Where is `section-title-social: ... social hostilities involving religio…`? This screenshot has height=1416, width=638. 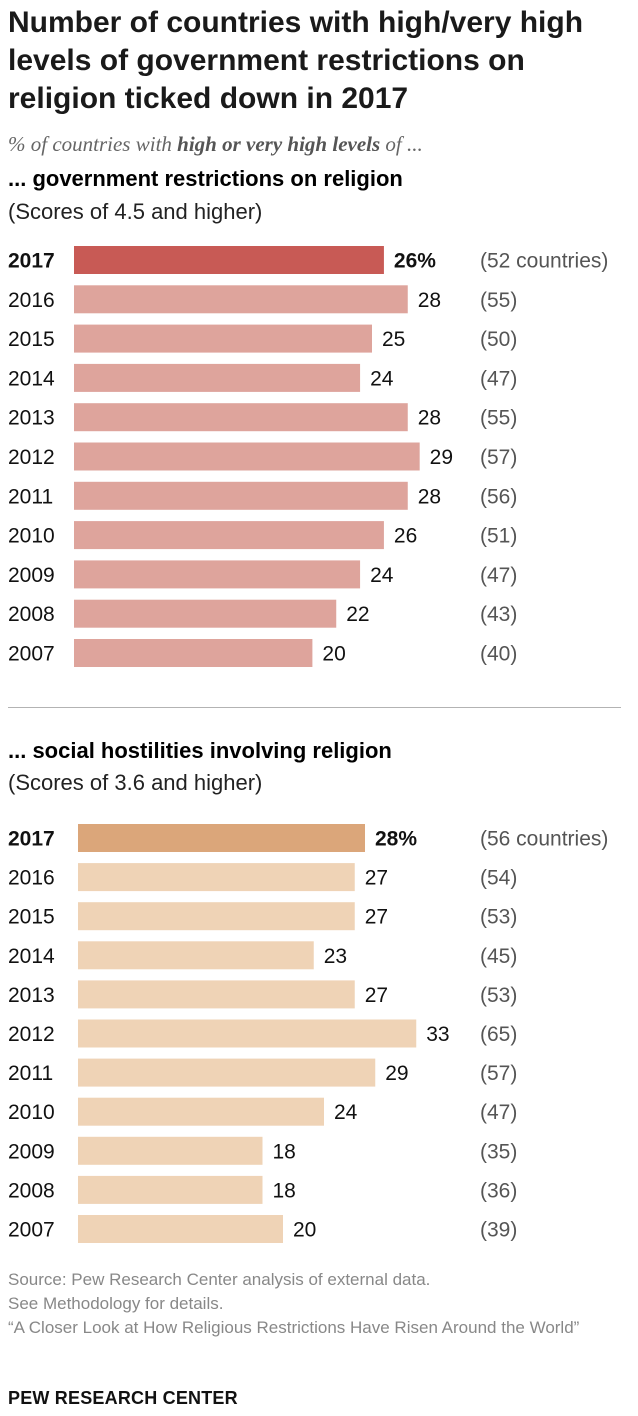
section-title-social: ... social hostilities involving religio… is located at coordinates (200, 750).